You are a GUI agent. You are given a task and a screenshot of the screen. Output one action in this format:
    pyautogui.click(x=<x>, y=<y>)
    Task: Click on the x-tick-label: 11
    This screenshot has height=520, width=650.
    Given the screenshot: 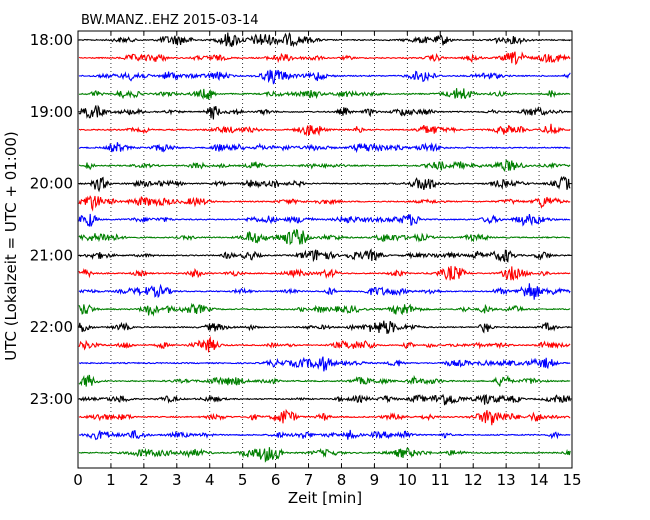 What is the action you would take?
    pyautogui.click(x=440, y=480)
    